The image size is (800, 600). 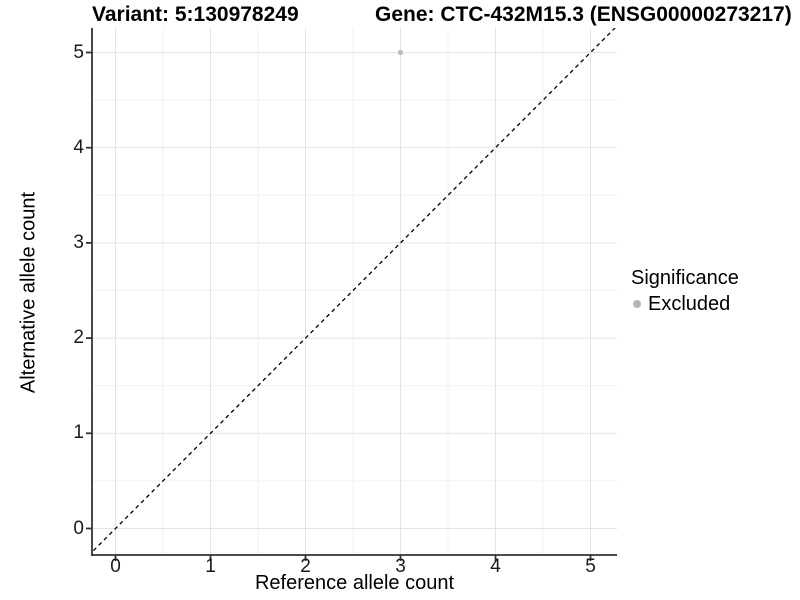 What do you see at coordinates (78, 52) in the screenshot?
I see `y-tick-label-5: 5` at bounding box center [78, 52].